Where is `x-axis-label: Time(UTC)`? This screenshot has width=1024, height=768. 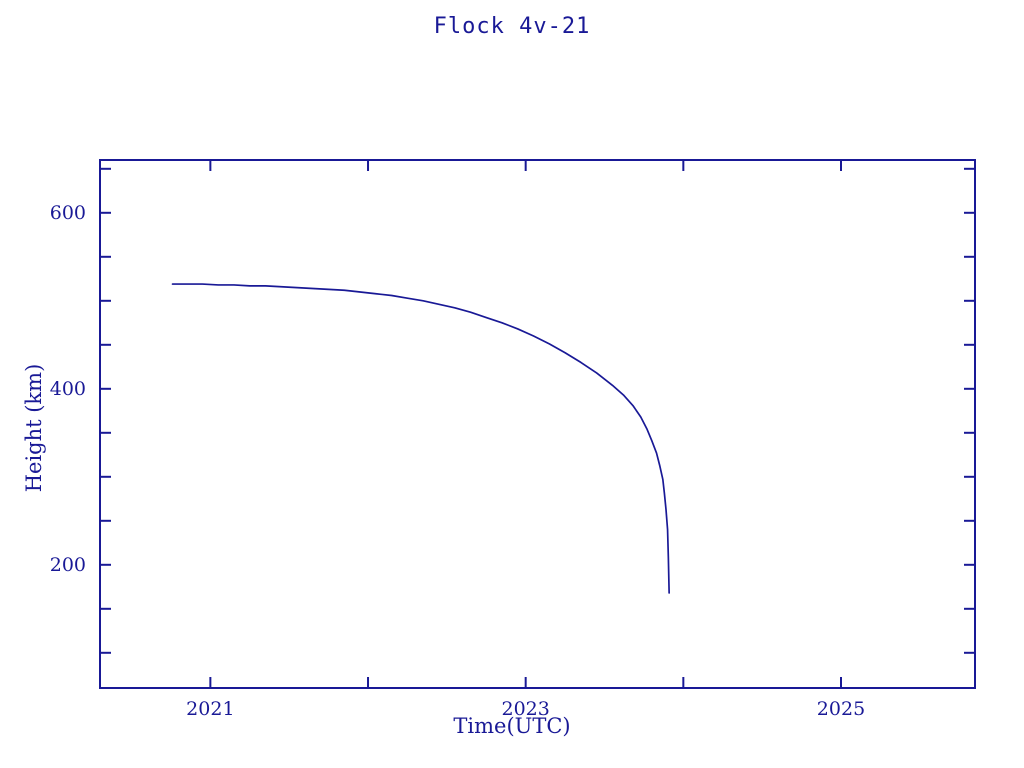 x-axis-label: Time(UTC) is located at coordinates (512, 726).